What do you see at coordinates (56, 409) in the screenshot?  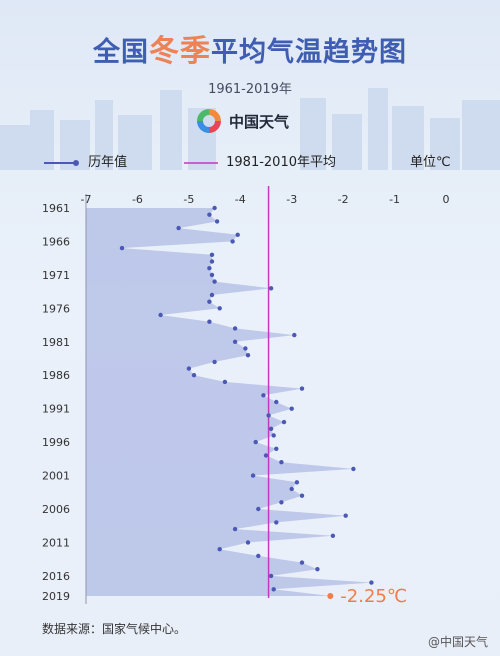 I see `y-tick-label: 1991` at bounding box center [56, 409].